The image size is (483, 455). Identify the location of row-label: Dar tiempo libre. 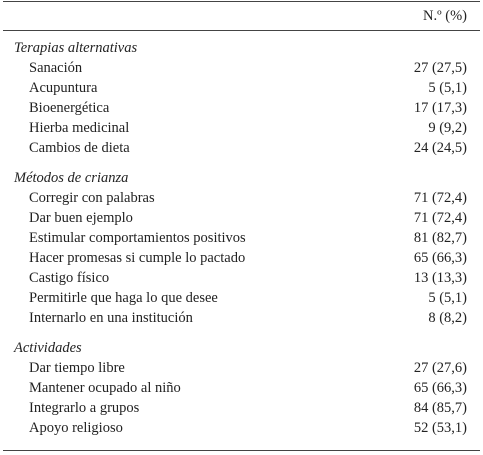
(77, 368).